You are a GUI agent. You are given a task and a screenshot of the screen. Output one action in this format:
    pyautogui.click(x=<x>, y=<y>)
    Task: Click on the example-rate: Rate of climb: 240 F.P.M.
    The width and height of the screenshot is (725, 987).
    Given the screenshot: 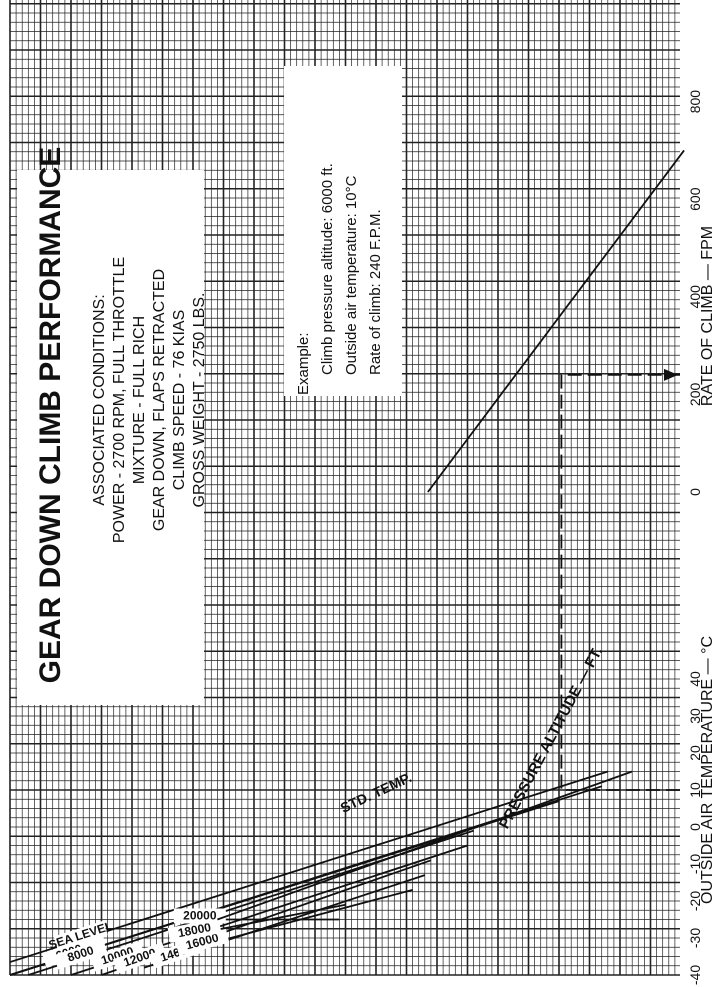 What is the action you would take?
    pyautogui.click(x=375, y=292)
    